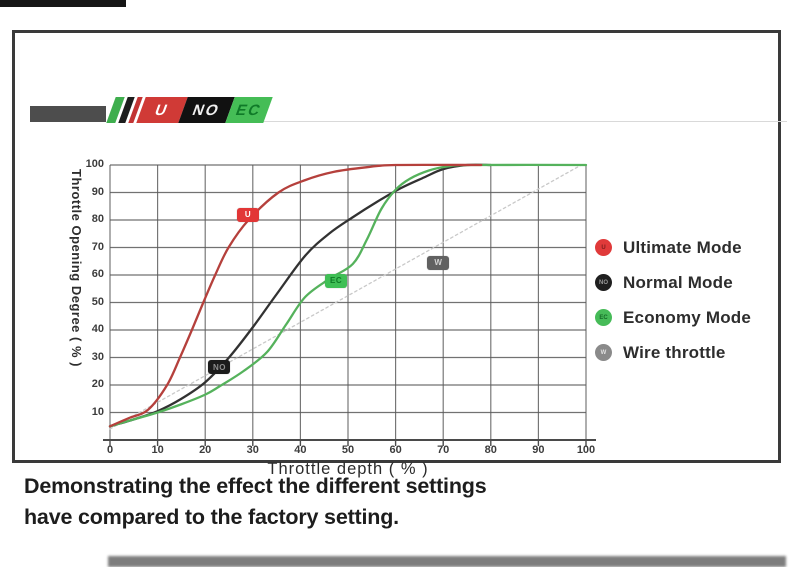 The image size is (800, 567). I want to click on legend-dot-icon: W, so click(603, 352).